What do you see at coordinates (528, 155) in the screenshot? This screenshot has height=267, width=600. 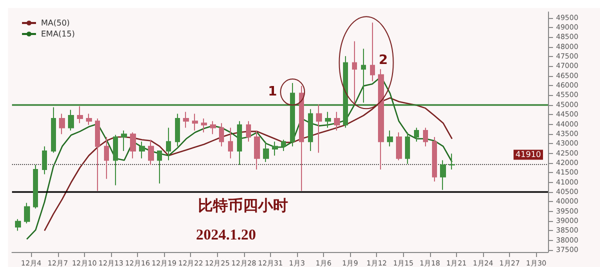 I see `ref-line-label: 41910` at bounding box center [528, 155].